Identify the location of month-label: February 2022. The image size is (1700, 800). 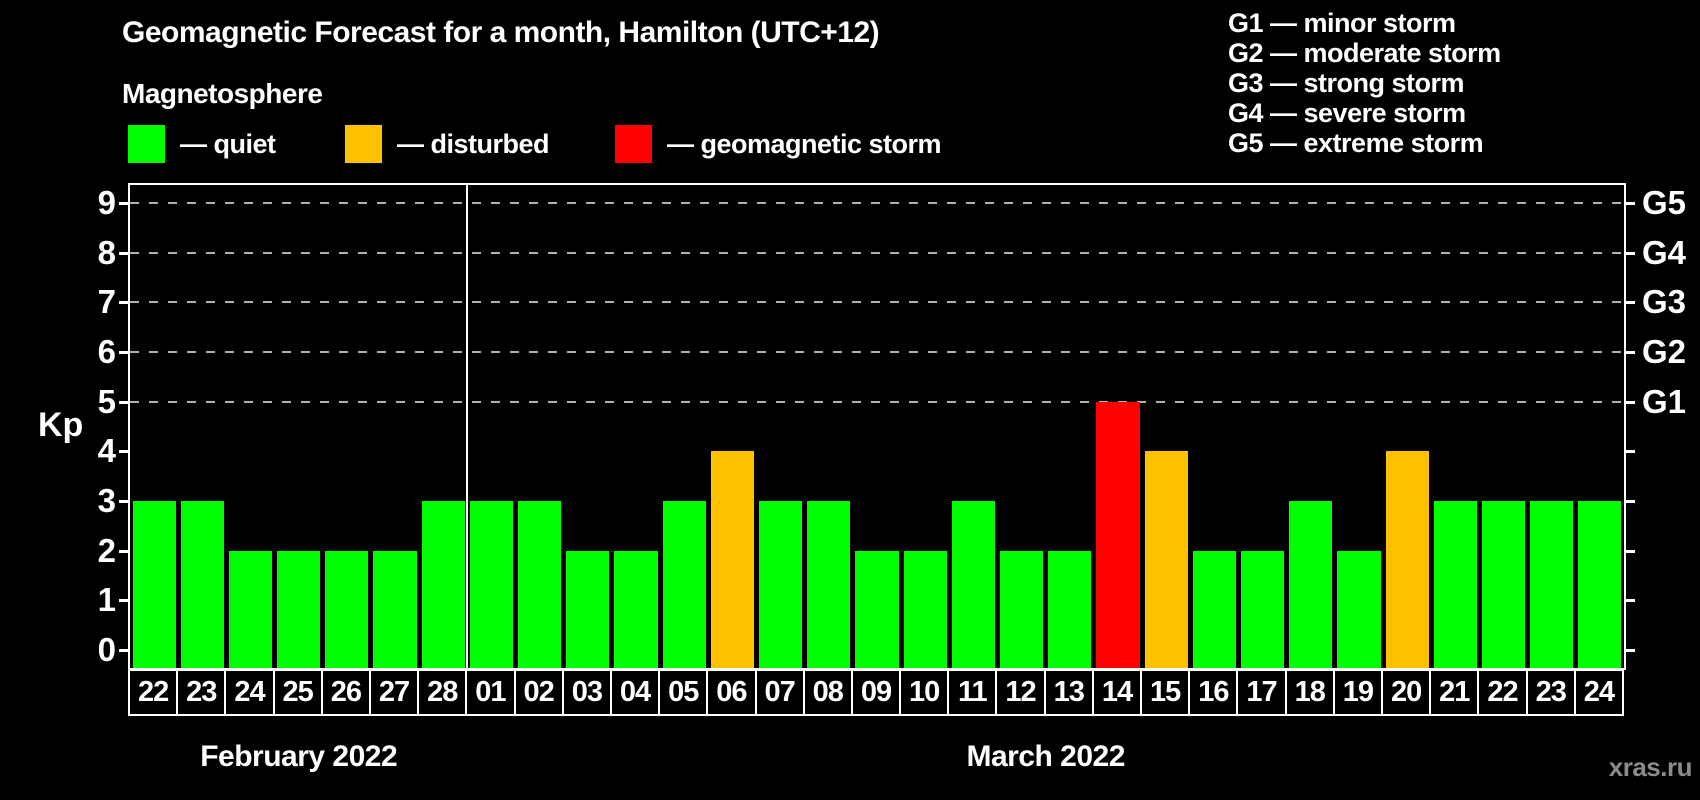
(299, 756).